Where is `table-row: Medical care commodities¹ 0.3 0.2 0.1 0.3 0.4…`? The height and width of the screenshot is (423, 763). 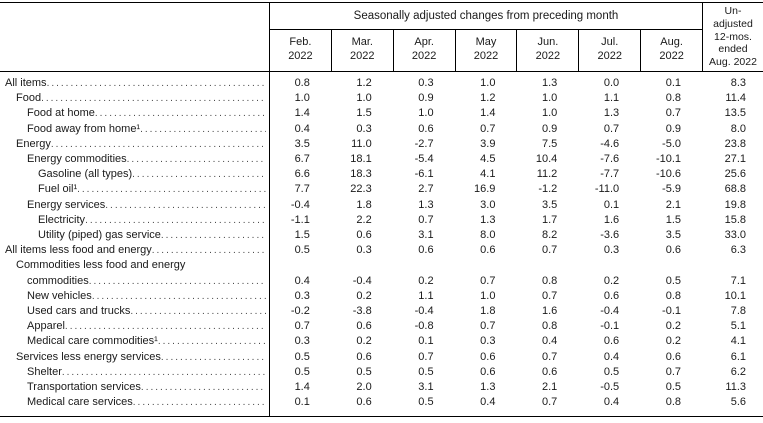
table-row: Medical care commodities¹ 0.3 0.2 0.1 0.3 0.4… is located at coordinates (381, 342).